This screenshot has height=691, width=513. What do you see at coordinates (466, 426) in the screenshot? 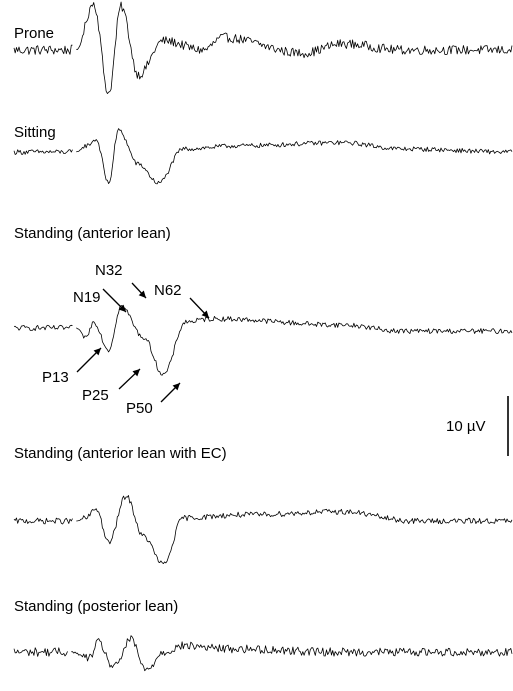
I see `scale-bar-label: 10 µV` at bounding box center [466, 426].